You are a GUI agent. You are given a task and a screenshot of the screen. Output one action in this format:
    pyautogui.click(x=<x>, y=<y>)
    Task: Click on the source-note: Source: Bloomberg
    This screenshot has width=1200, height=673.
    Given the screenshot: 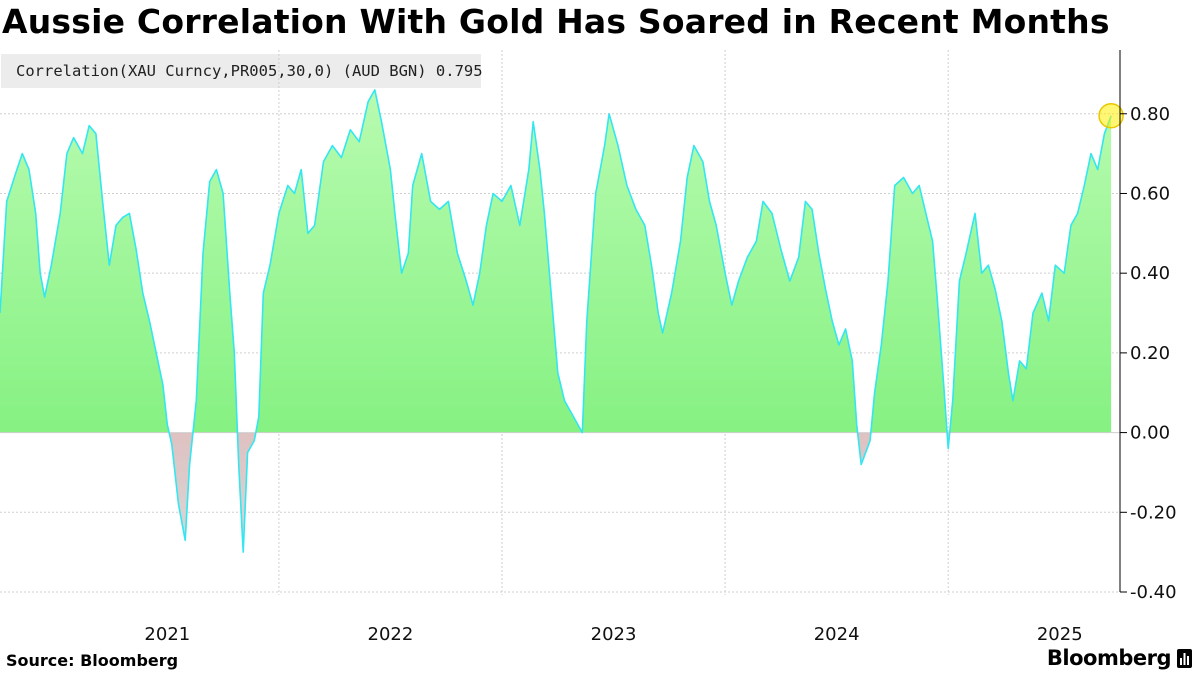 What is the action you would take?
    pyautogui.click(x=92, y=660)
    